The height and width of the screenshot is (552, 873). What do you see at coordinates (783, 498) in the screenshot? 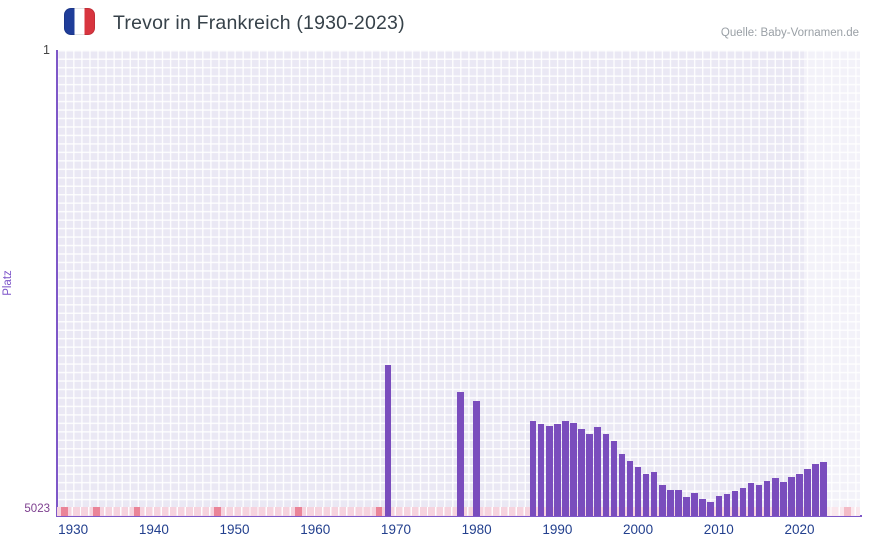
I see `bar-2018` at bounding box center [783, 498].